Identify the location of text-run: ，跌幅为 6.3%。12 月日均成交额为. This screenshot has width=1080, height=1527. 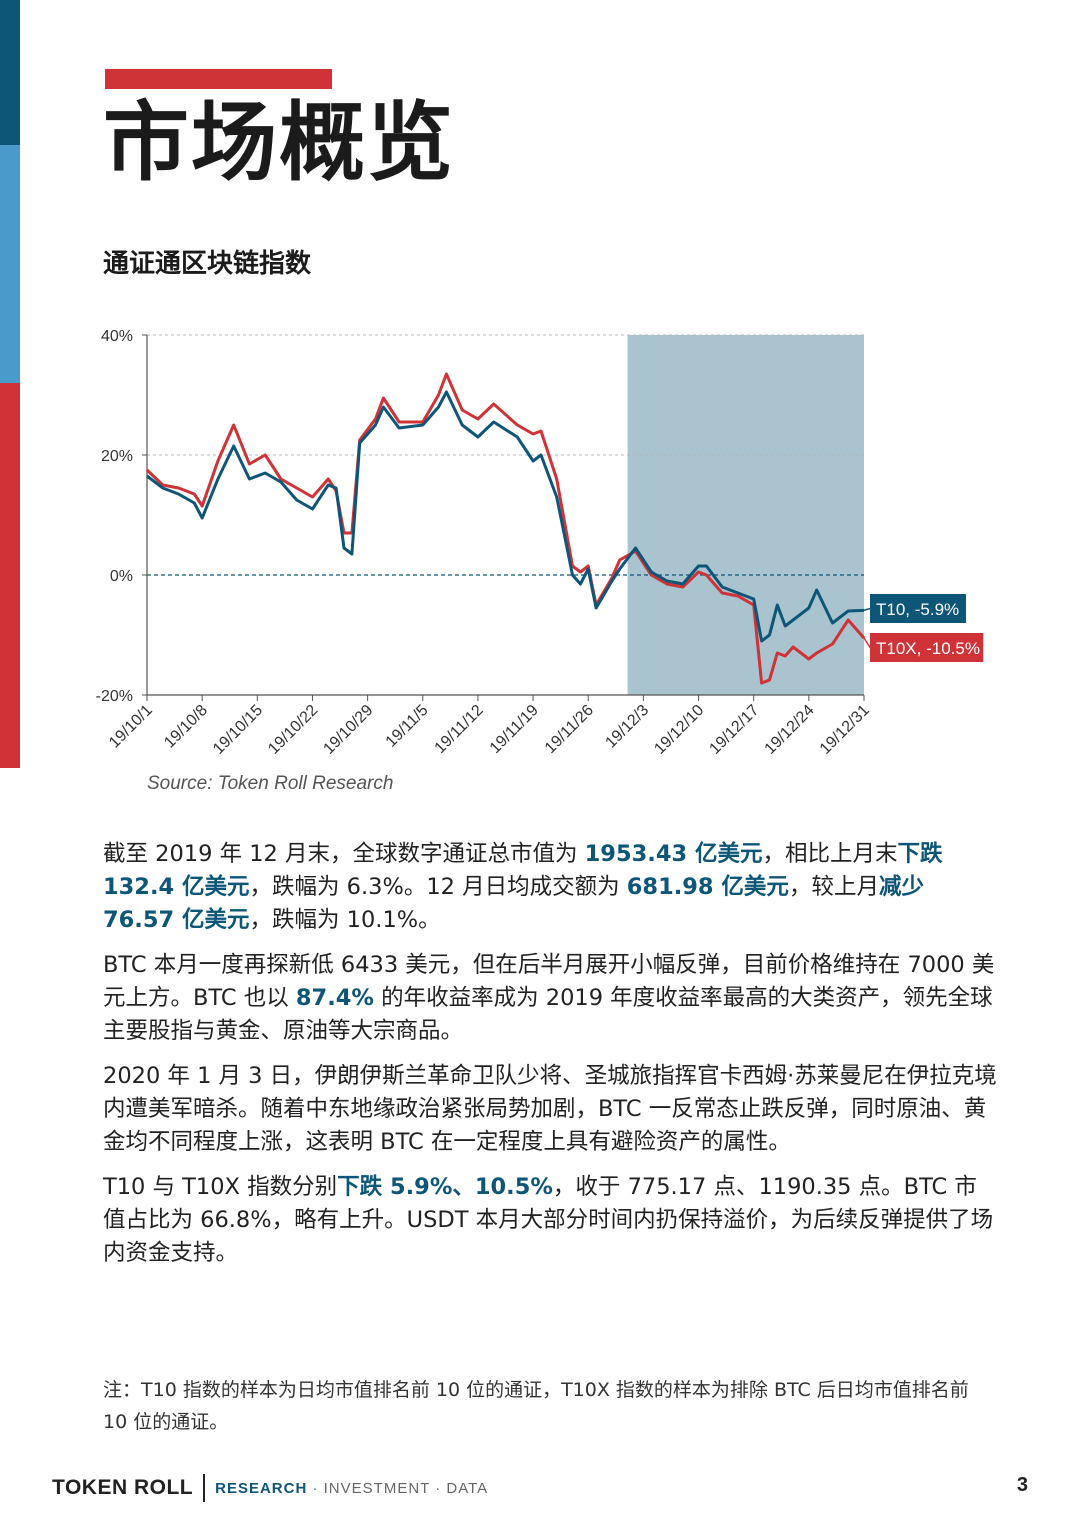
(438, 887).